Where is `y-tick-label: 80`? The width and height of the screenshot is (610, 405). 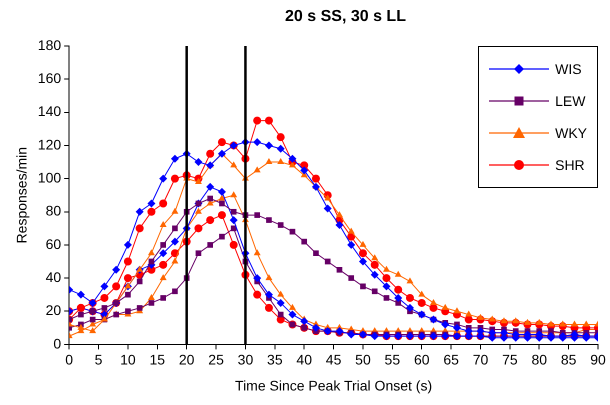 y-tick-label: 80 is located at coordinates (54, 210).